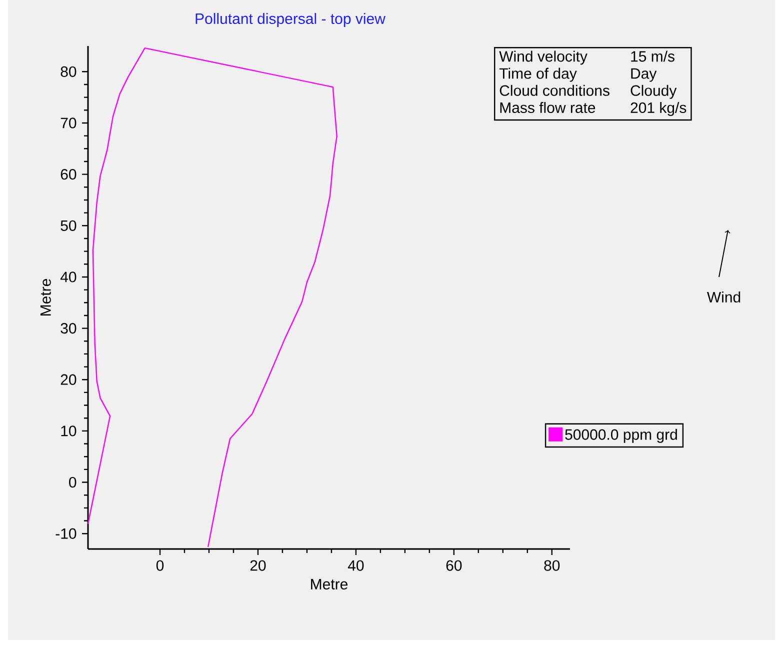 This screenshot has width=781, height=651. I want to click on x-tick-label: 40, so click(356, 565).